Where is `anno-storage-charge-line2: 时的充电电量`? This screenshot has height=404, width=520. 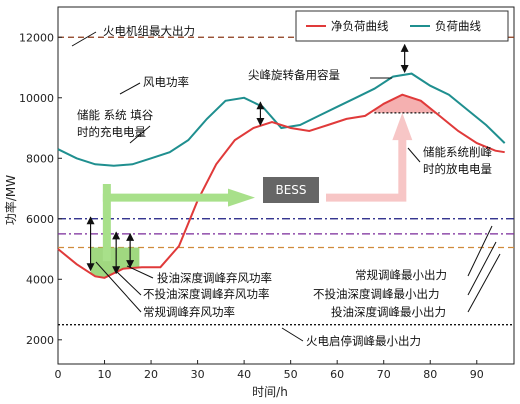
anno-storage-charge-line2: 时的充电电量 is located at coordinates (111, 132).